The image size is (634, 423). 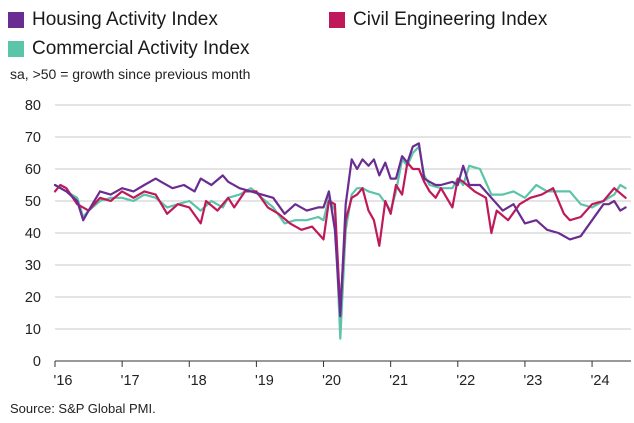 I want to click on x-tick-label-4: '20, so click(x=331, y=381).